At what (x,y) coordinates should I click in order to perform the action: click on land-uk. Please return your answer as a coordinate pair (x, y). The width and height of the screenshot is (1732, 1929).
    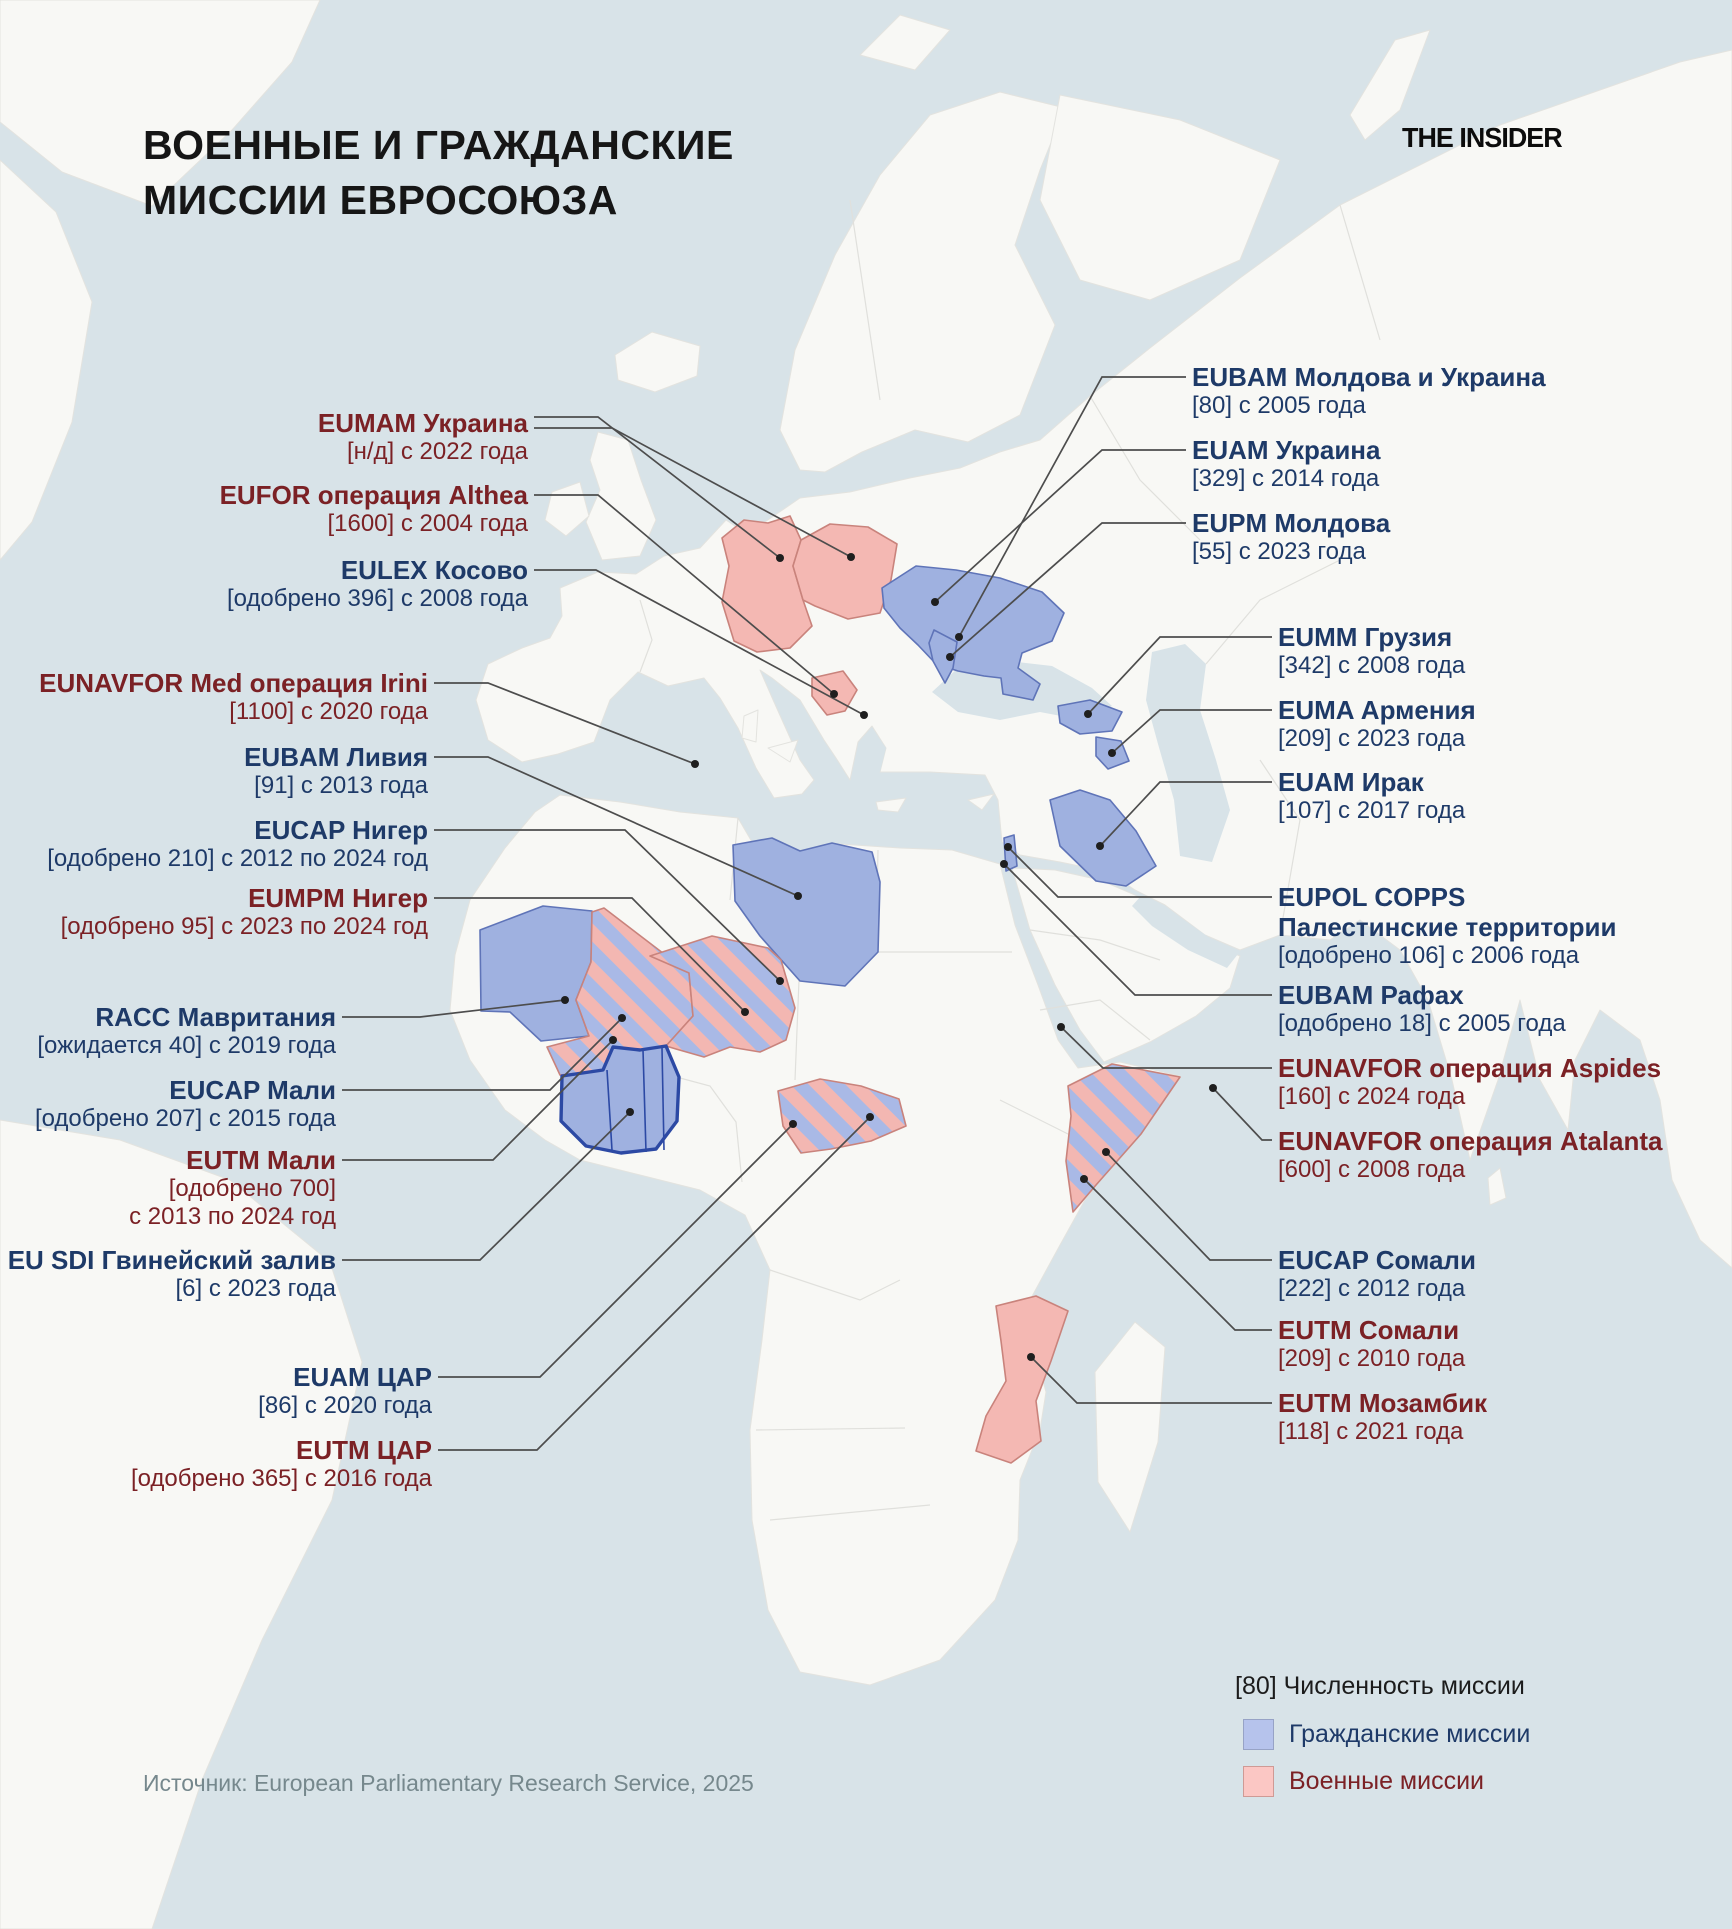
    Looking at the image, I should click on (621, 496).